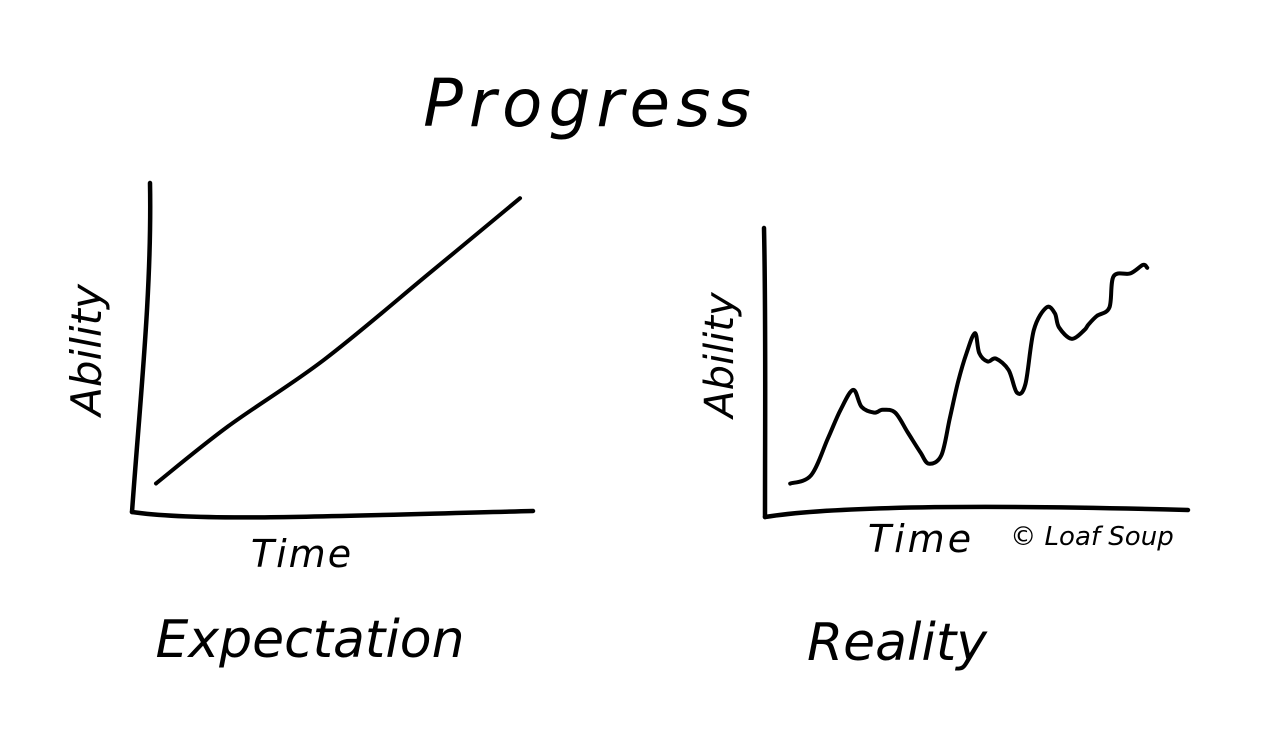 The height and width of the screenshot is (749, 1287). Describe the element at coordinates (764, 372) in the screenshot. I see `reality-y-axis` at that location.